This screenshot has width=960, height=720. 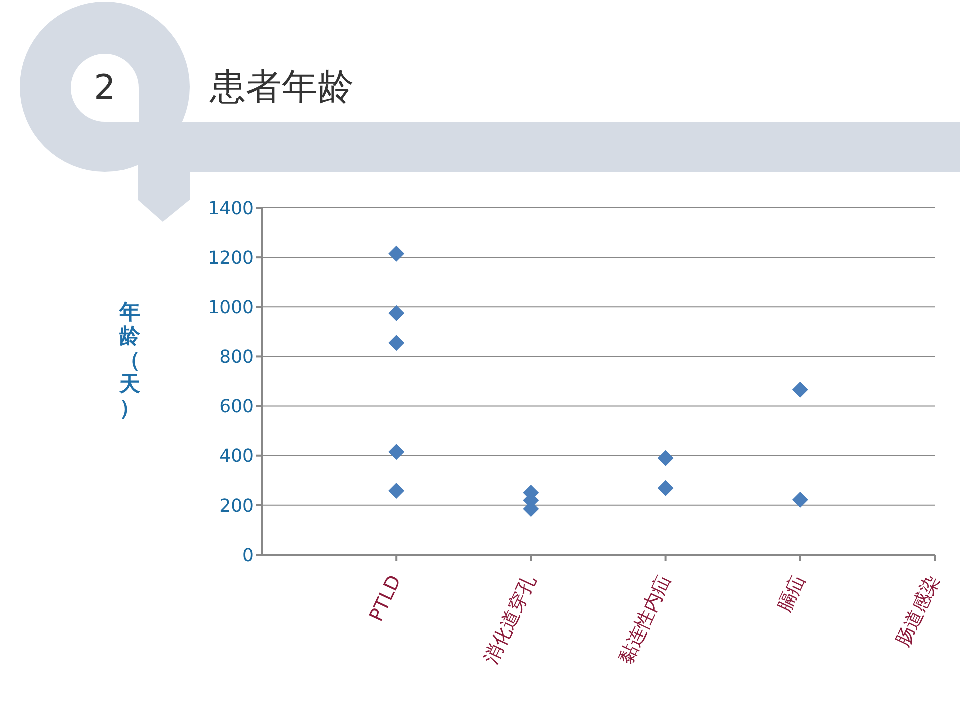 What do you see at coordinates (130, 360) in the screenshot?
I see `y-axis-title: 年龄（天）` at bounding box center [130, 360].